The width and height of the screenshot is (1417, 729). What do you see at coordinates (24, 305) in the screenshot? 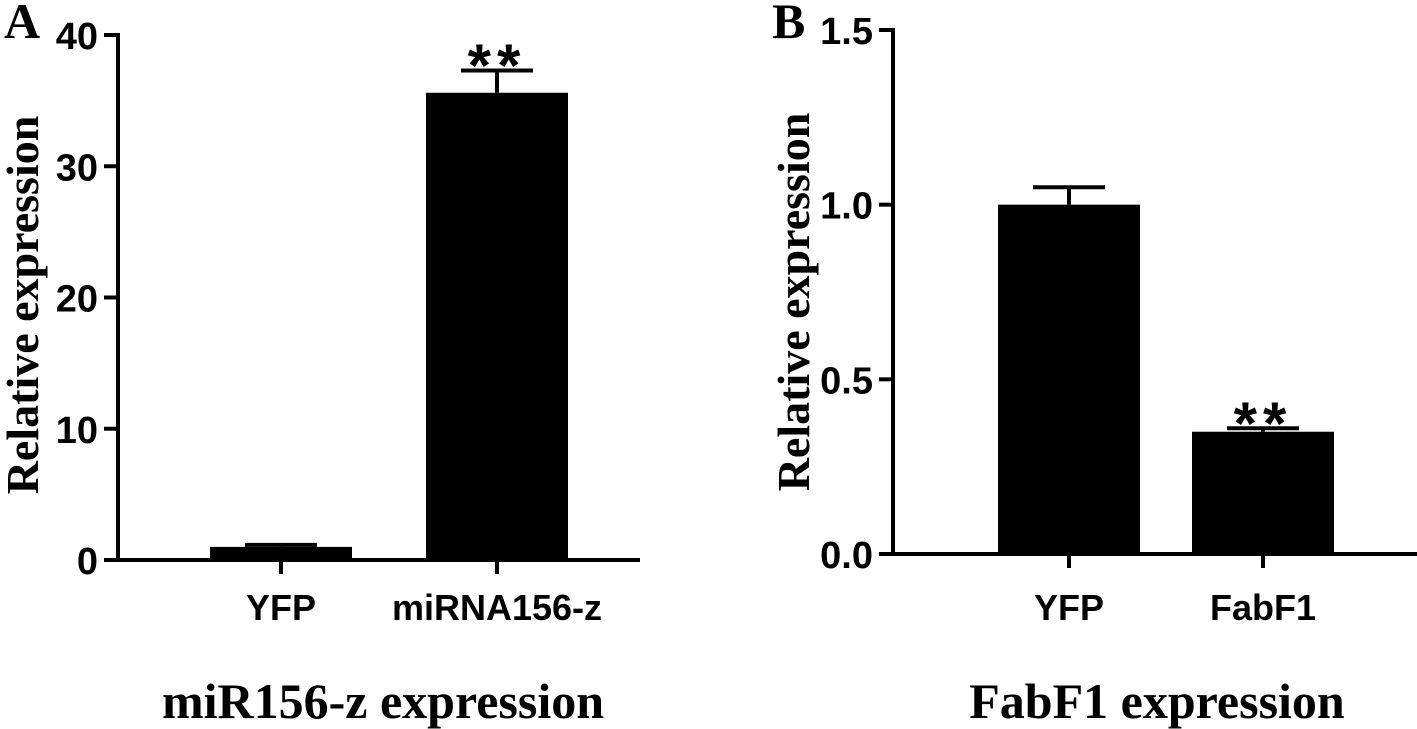
I see `y-axis-label-a: Relative expression` at bounding box center [24, 305].